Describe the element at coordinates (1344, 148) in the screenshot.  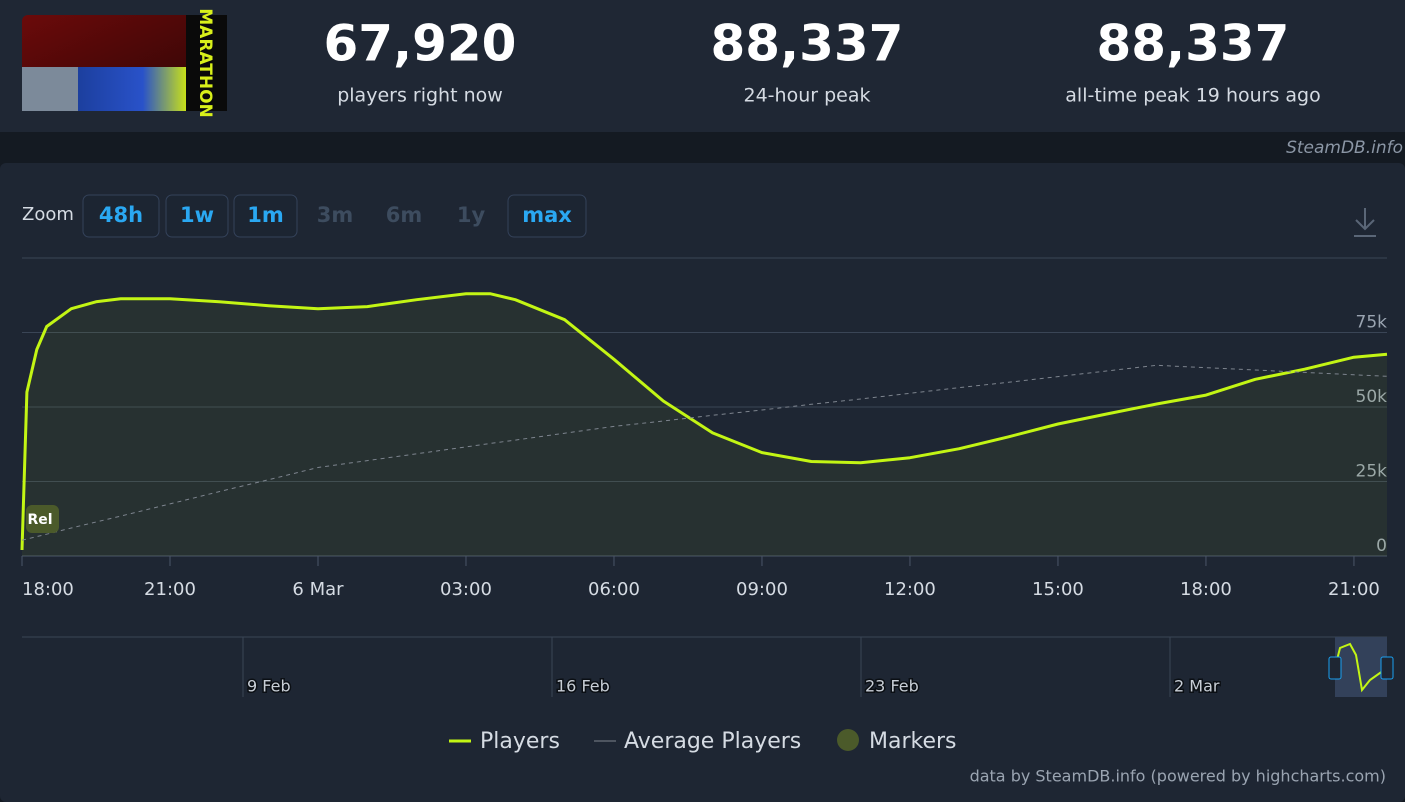
I see `credit: SteamDB.info` at that location.